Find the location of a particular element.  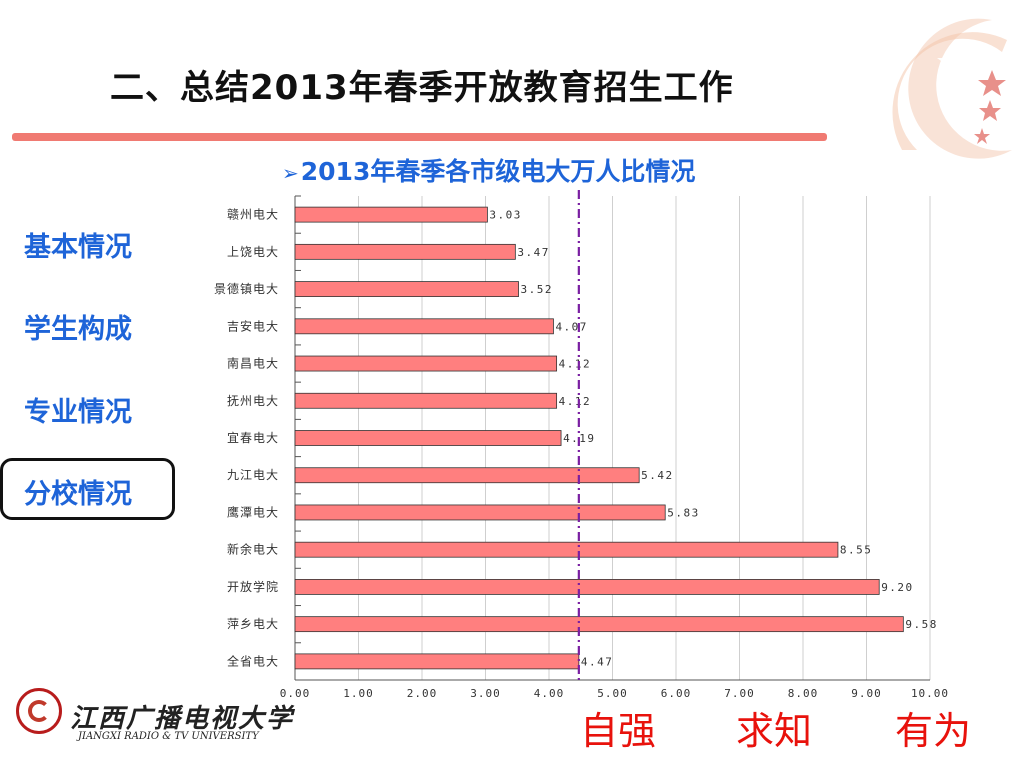

x-tick-label: 10.00 is located at coordinates (930, 693).